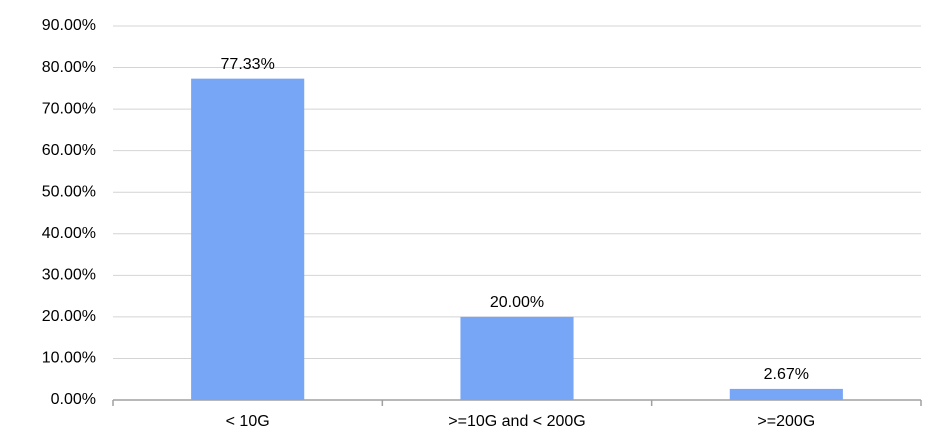  Describe the element at coordinates (248, 421) in the screenshot. I see `x-tick-label: < 10G` at that location.